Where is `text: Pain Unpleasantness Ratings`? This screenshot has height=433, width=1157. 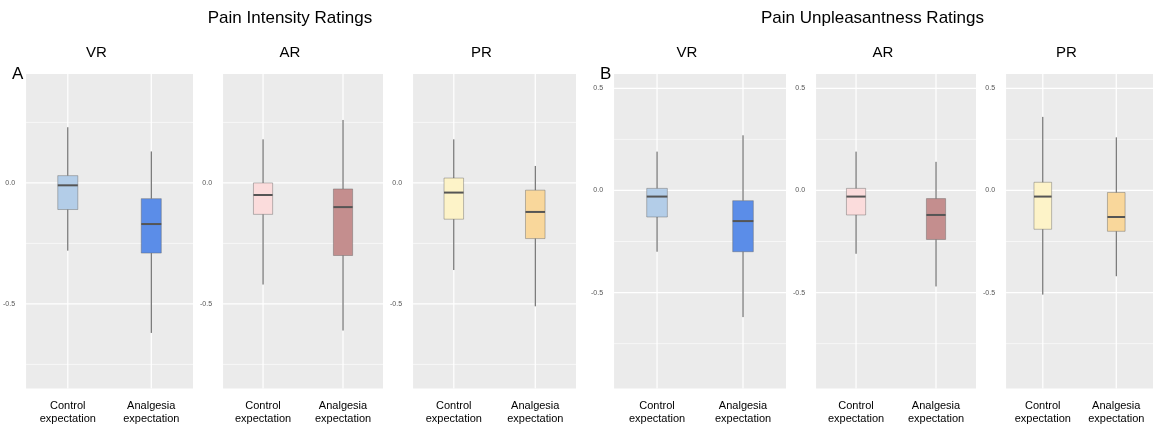 text: Pain Unpleasantness Ratings is located at coordinates (872, 18).